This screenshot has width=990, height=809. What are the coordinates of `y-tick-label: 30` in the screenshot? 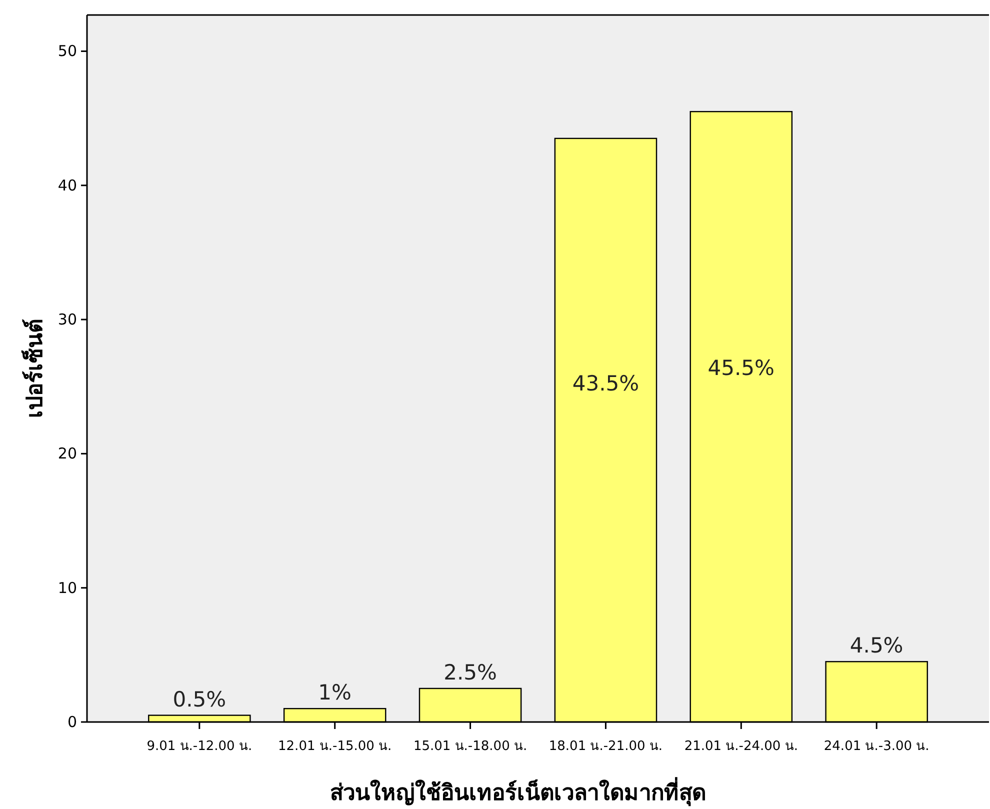 It's located at (67, 319).